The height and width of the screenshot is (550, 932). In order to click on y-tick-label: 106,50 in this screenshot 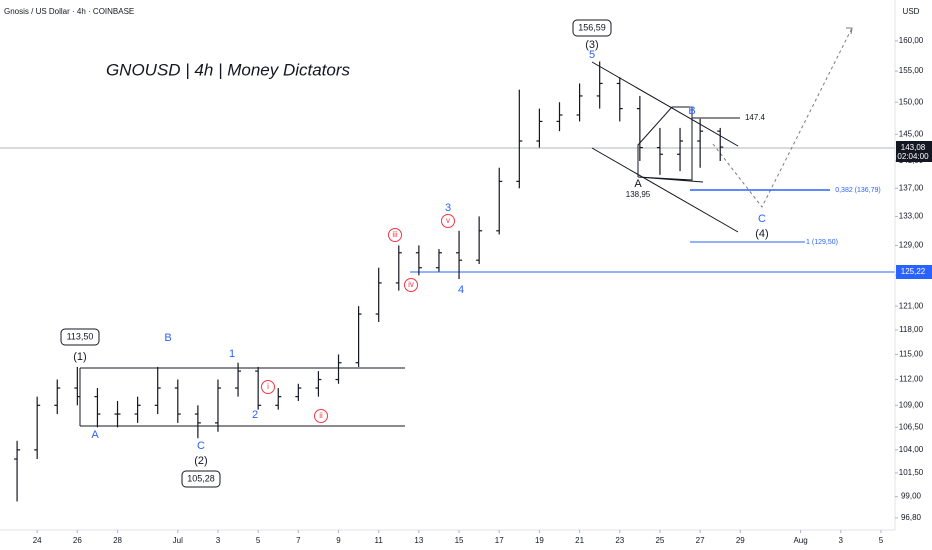, I will do `click(911, 426)`.